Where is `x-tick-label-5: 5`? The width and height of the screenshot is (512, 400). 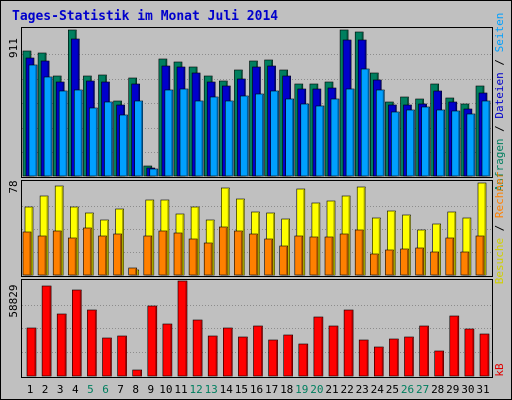
x-tick-label-5: 5 is located at coordinates (90, 389).